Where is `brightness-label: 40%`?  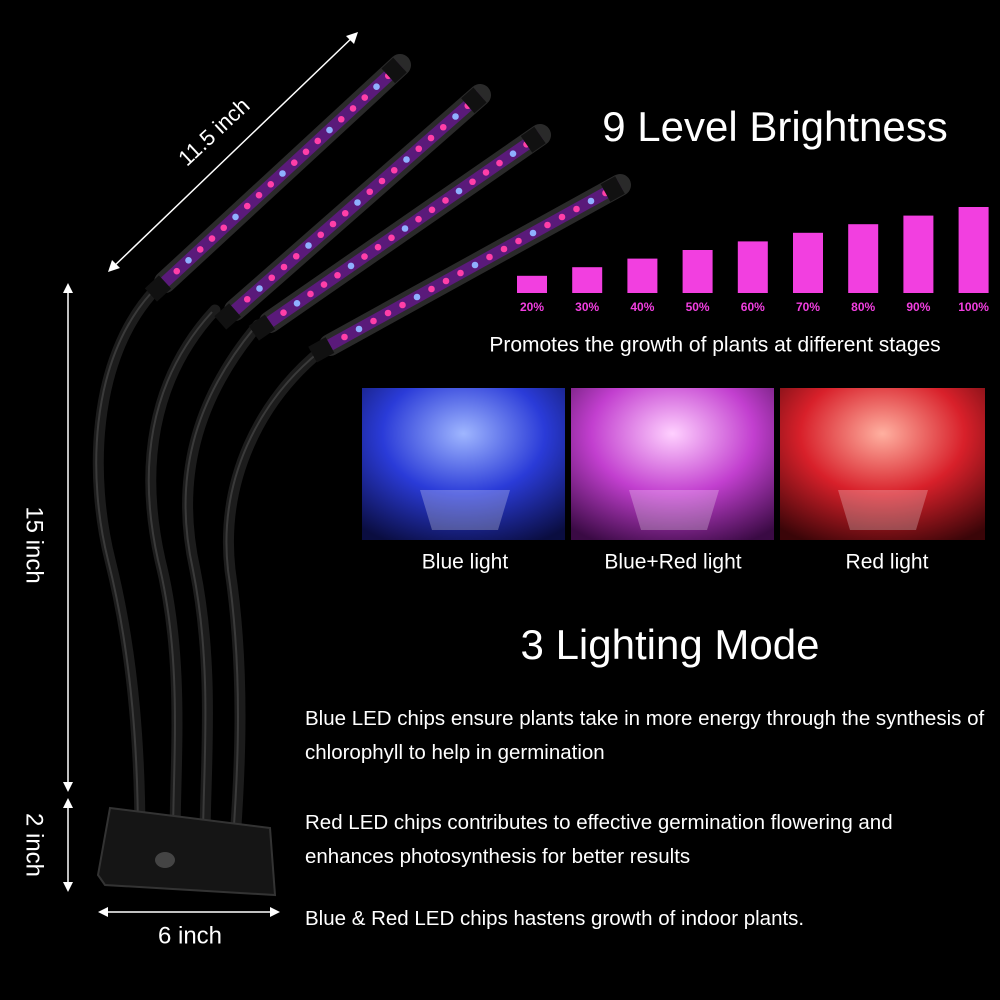 brightness-label: 40% is located at coordinates (642, 307).